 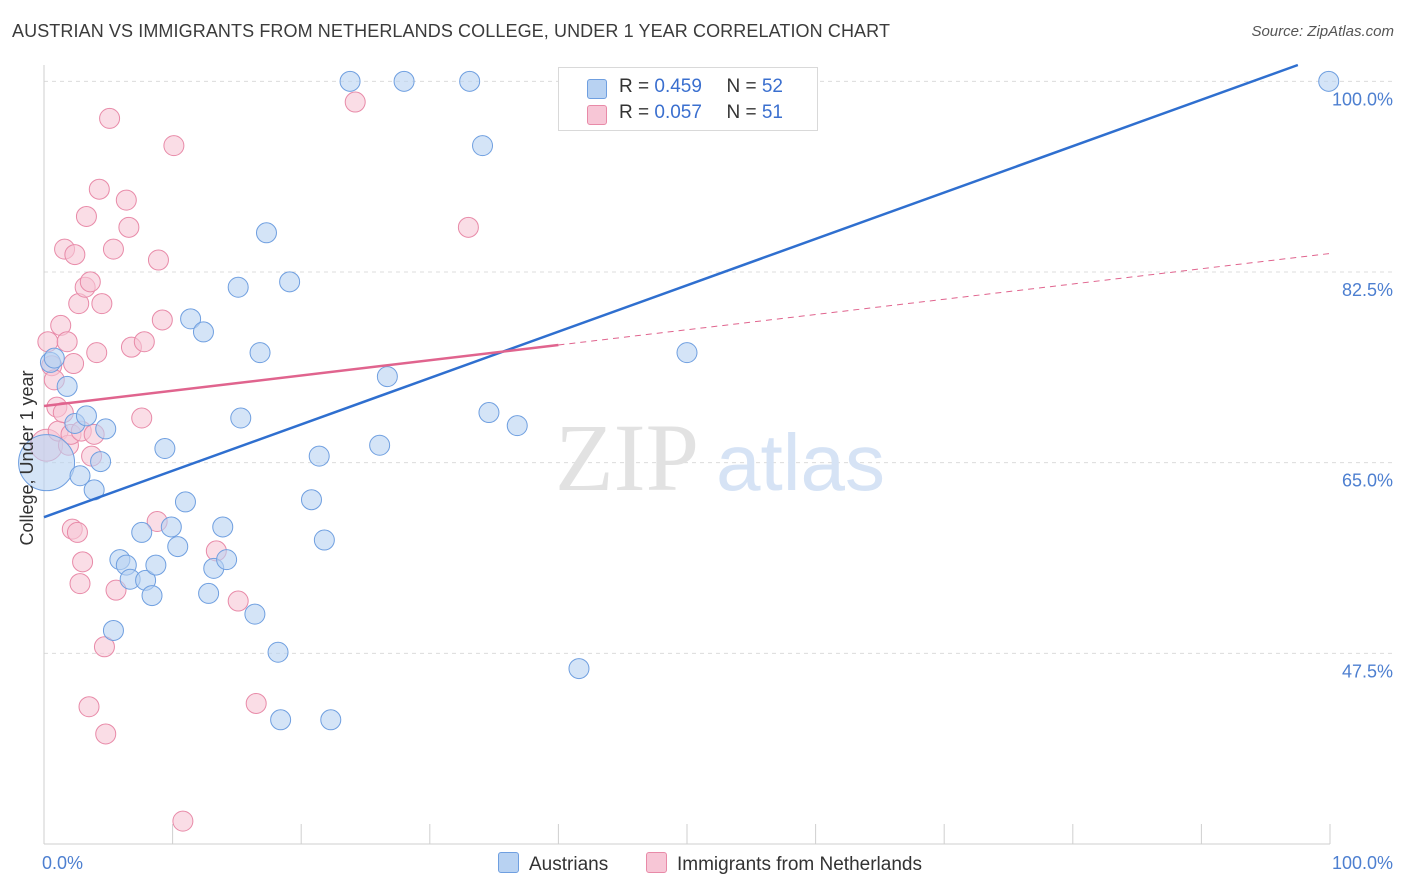 I want to click on correlation-legend: R = 0.459 N = 52 R = 0.057 N = 51, so click(x=688, y=99).